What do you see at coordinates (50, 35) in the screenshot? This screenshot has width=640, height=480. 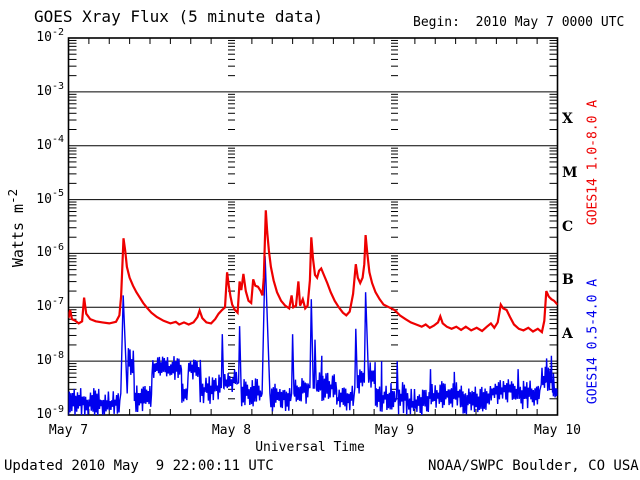 I see `y-tick-label: 10⁻²` at bounding box center [50, 35].